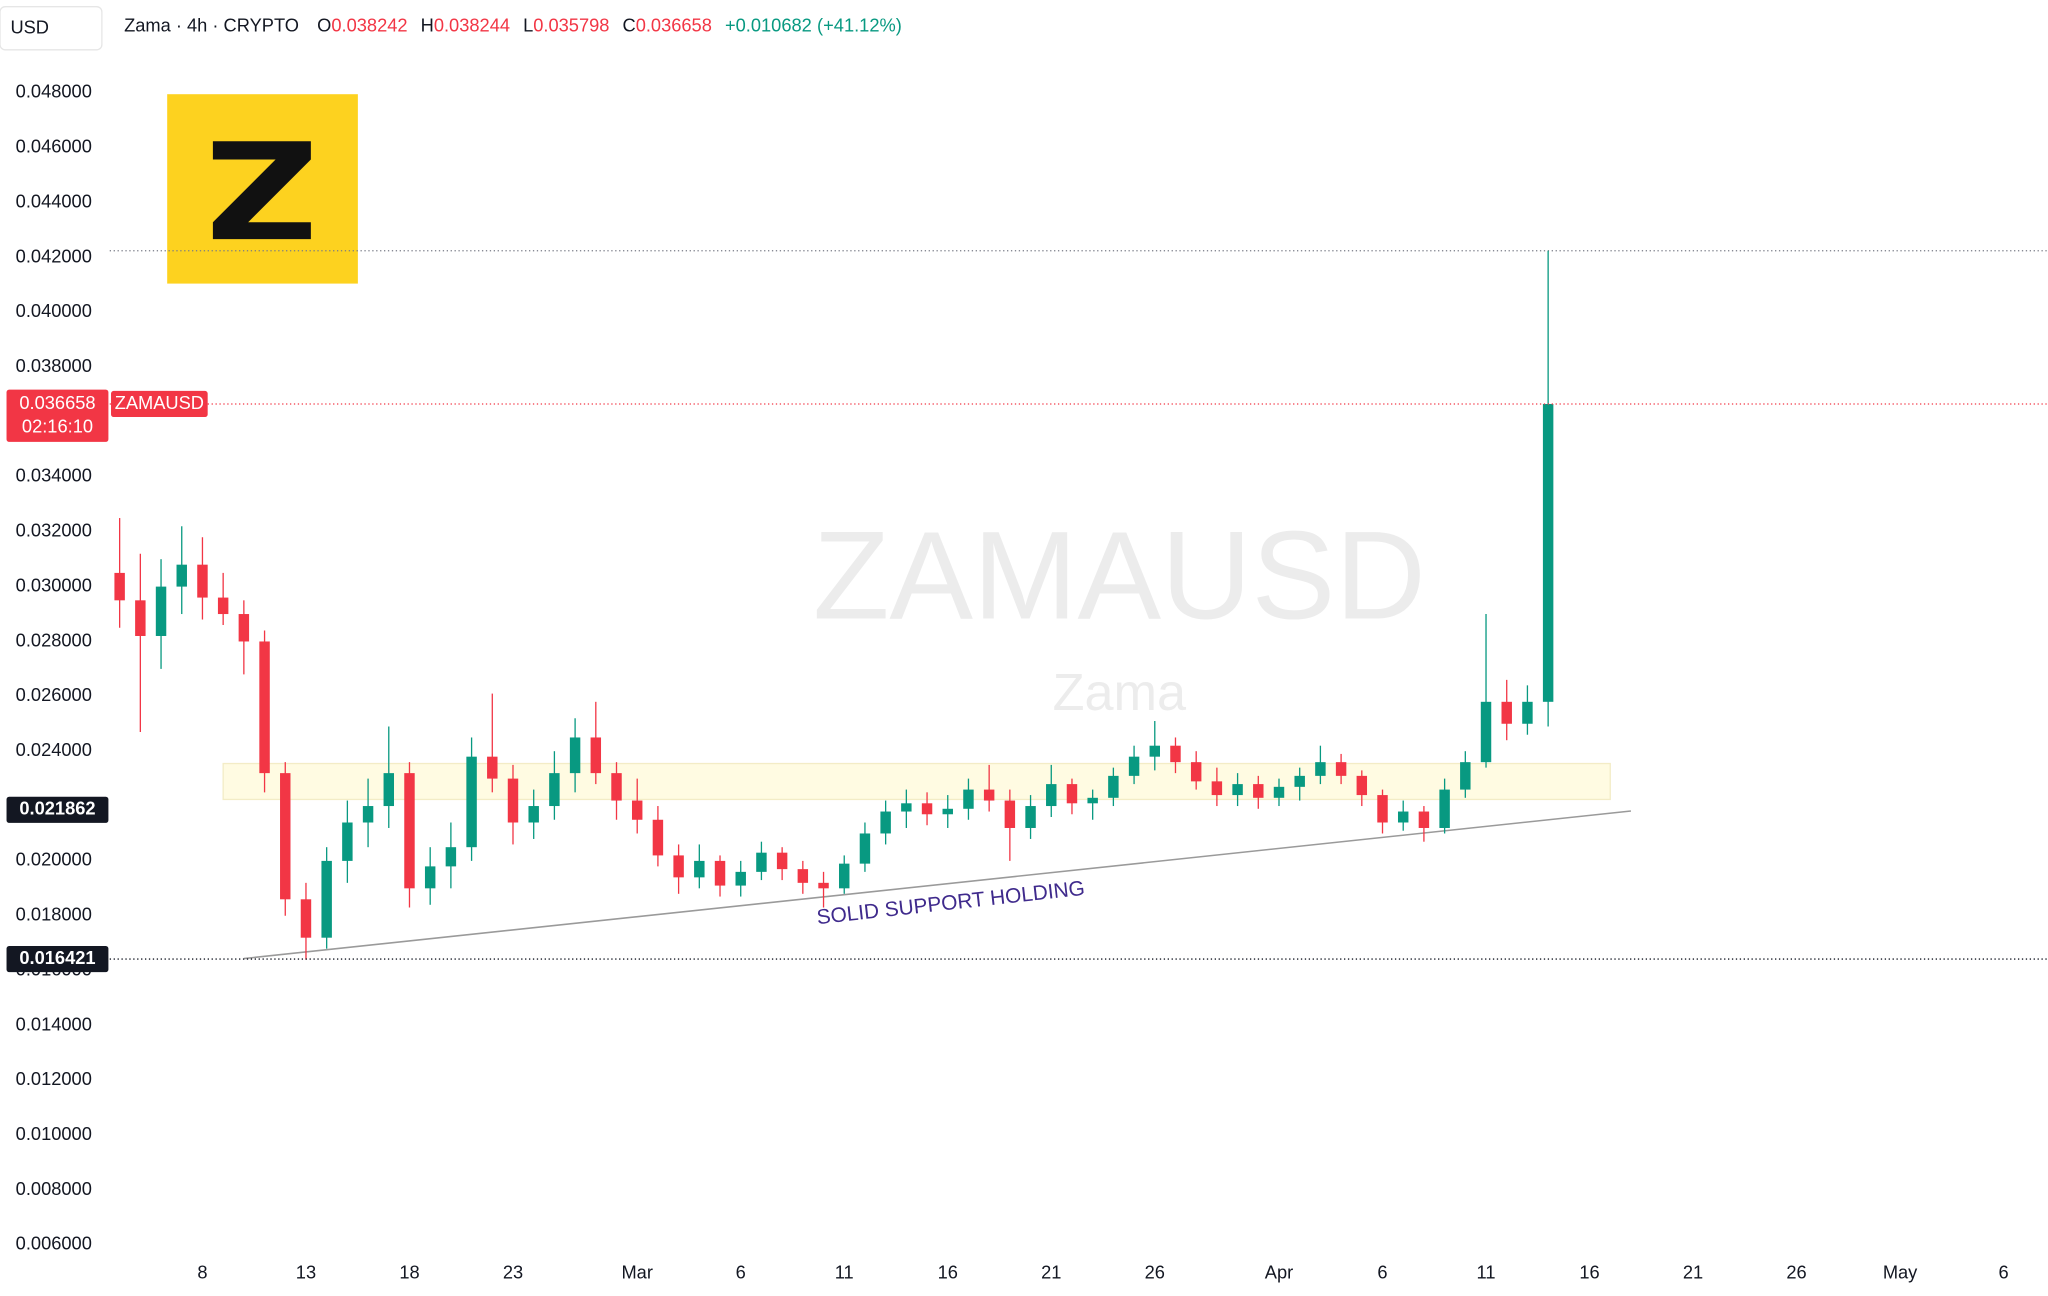 This screenshot has width=2048, height=1296. I want to click on y-tick-label: 0.014000, so click(54, 1023).